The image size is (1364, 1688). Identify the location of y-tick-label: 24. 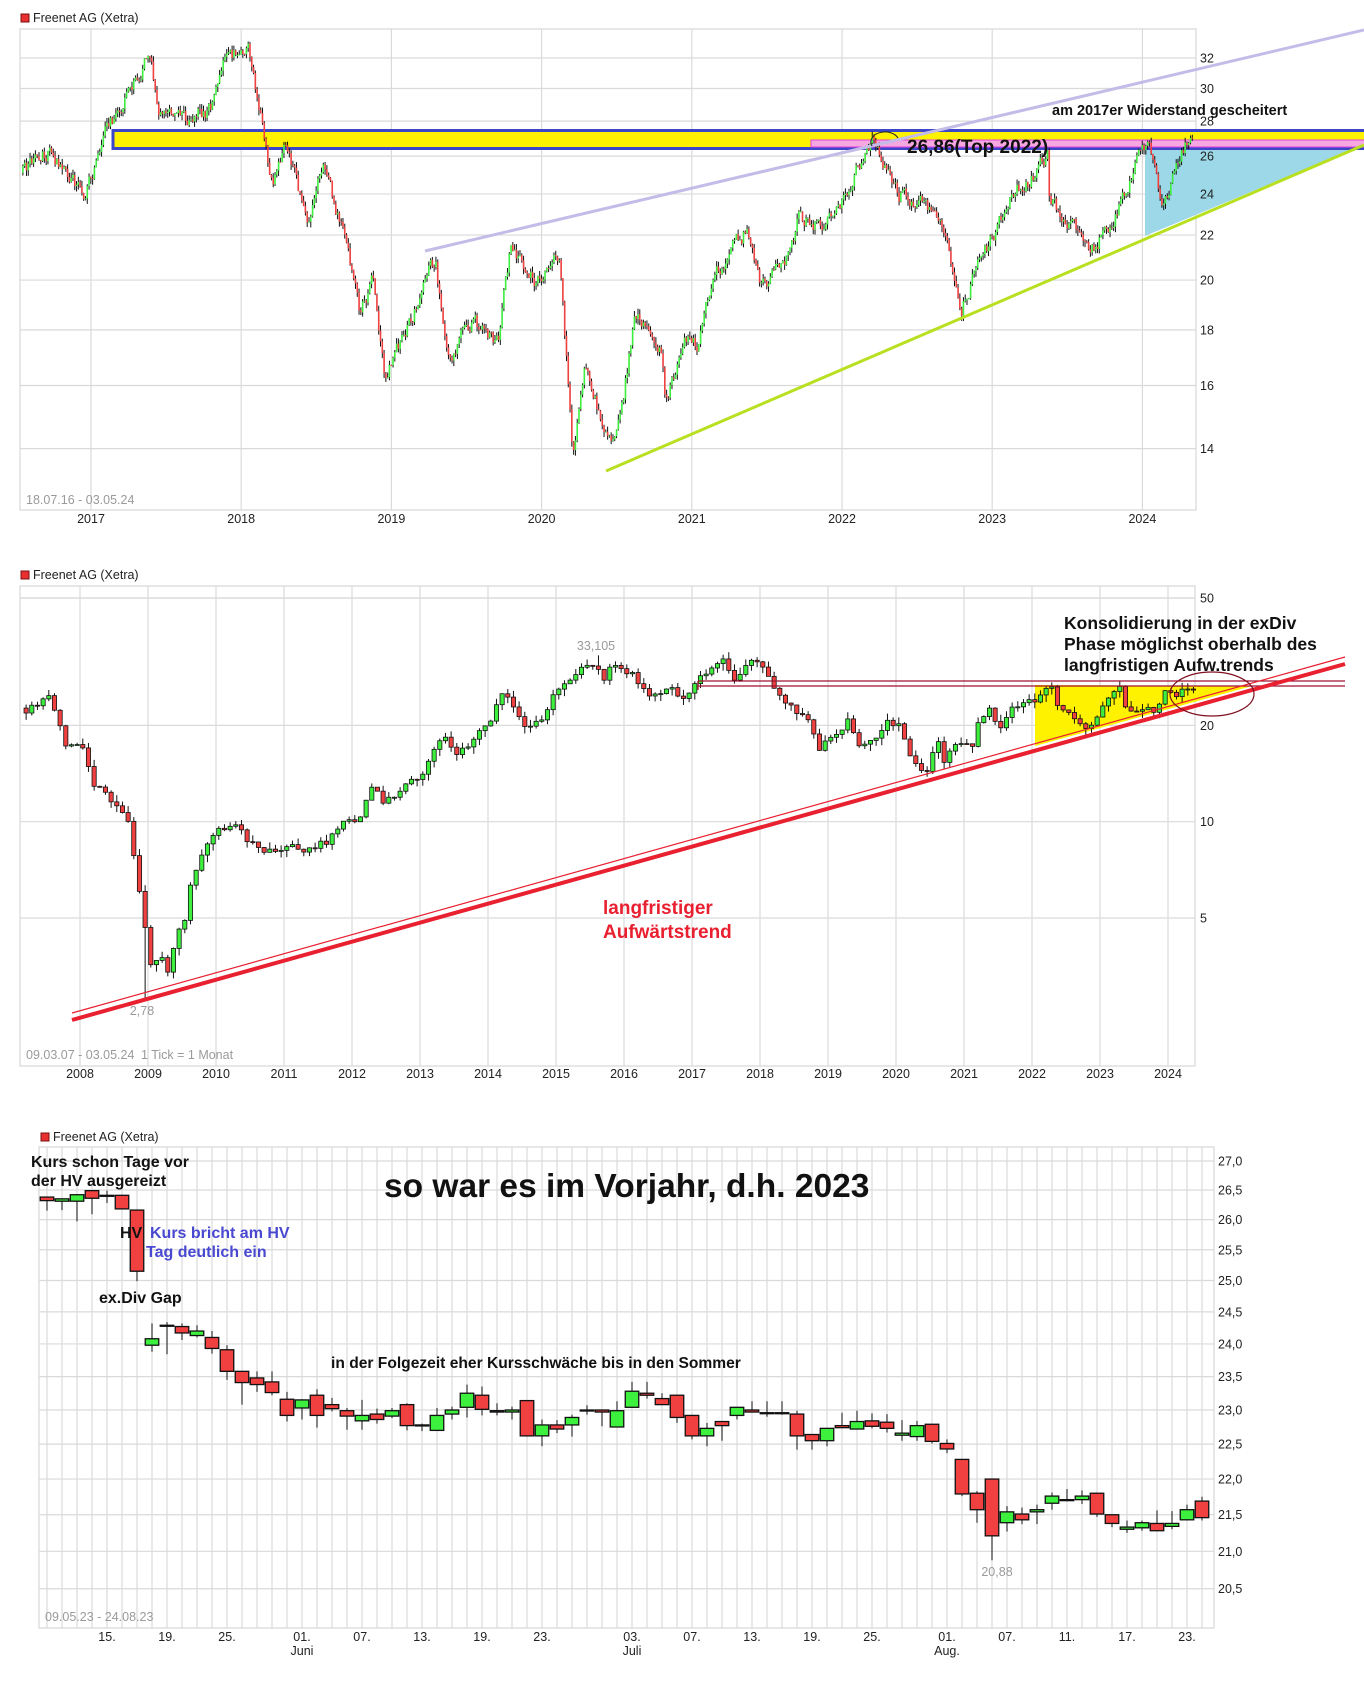
(1207, 194).